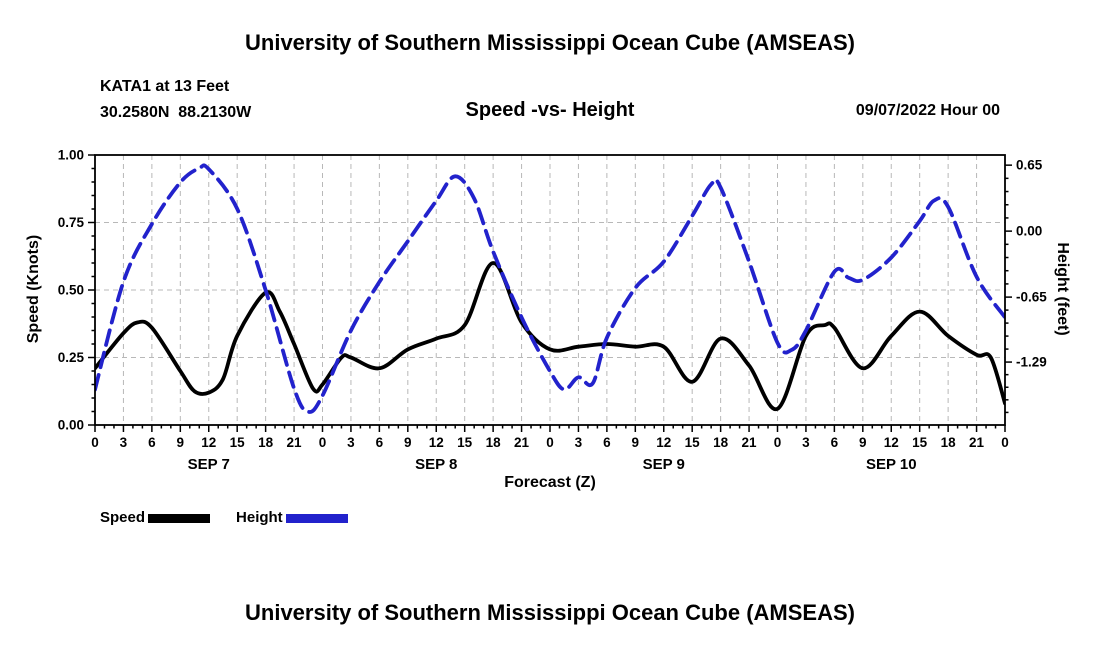  What do you see at coordinates (1062, 289) in the screenshot?
I see `right-axis-title: Height (feet)` at bounding box center [1062, 289].